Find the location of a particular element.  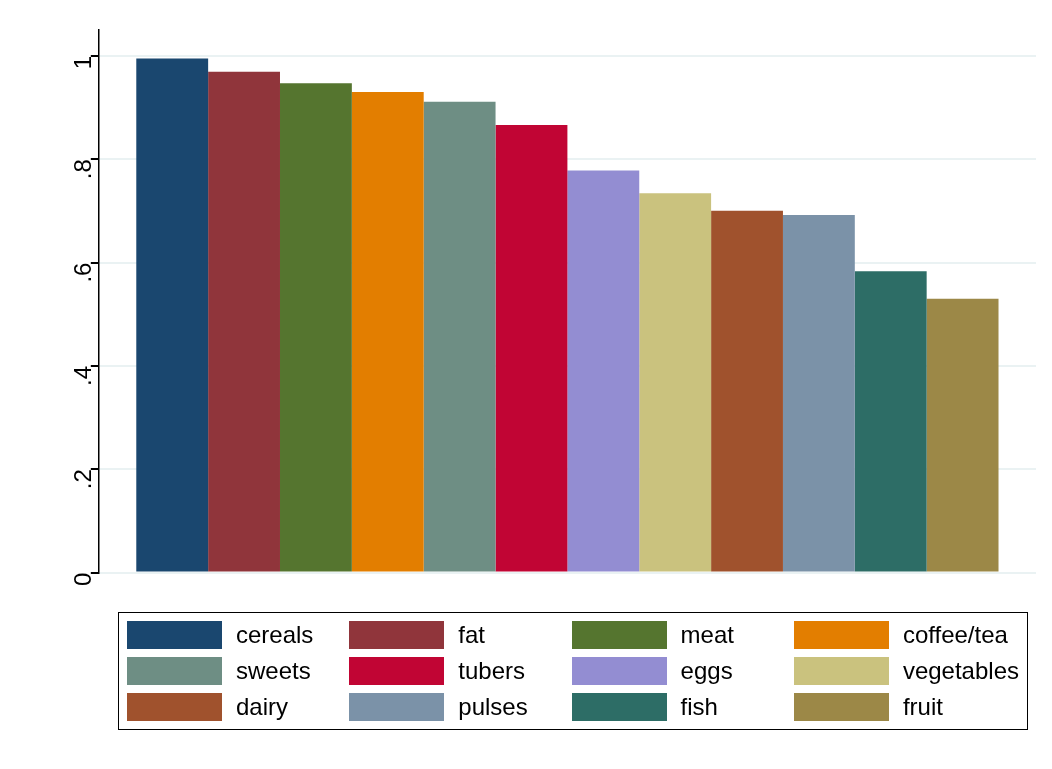

y-tick-label: .2 is located at coordinates (83, 479).